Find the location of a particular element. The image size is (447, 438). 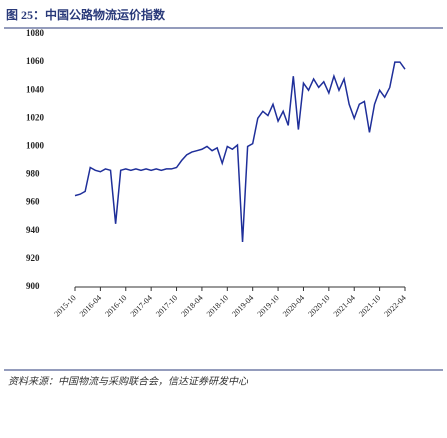

x-tick-label: 2016-10 is located at coordinates (115, 305).